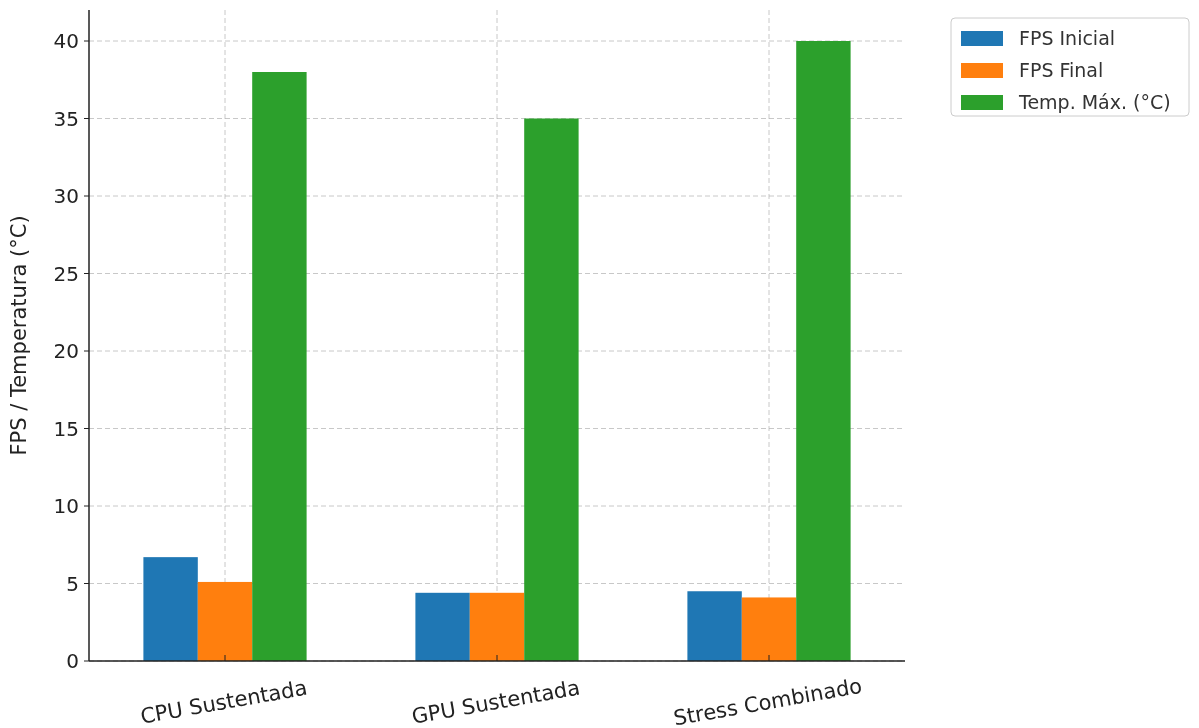 The image size is (1199, 728). Describe the element at coordinates (72, 661) in the screenshot. I see `y-tick-label: 0` at that location.